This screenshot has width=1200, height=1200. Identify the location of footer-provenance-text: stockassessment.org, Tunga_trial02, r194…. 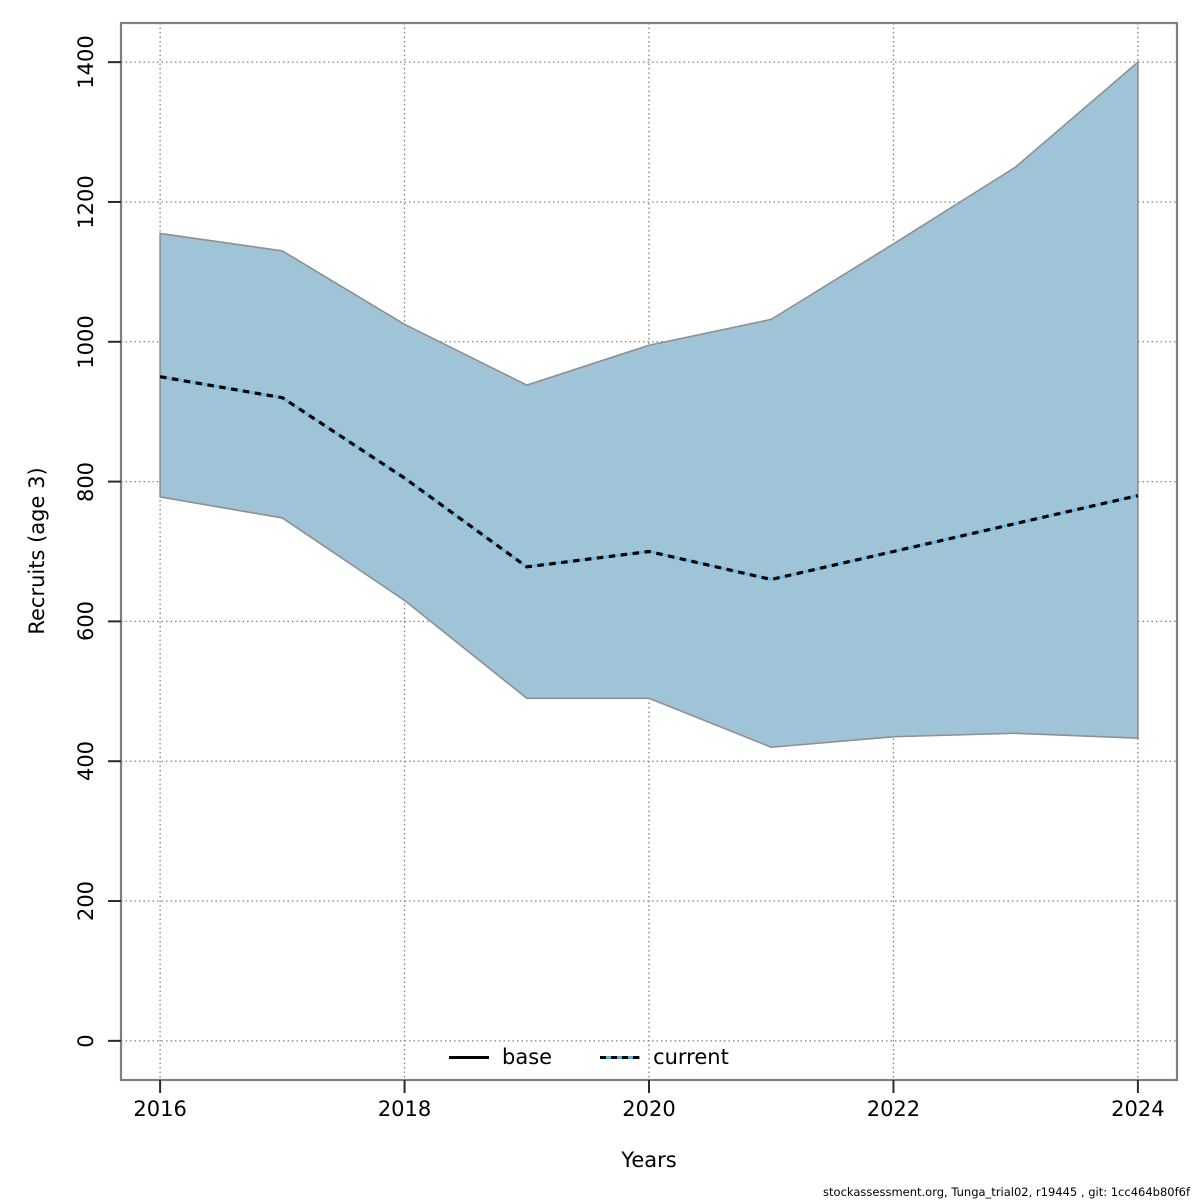
(1006, 1192).